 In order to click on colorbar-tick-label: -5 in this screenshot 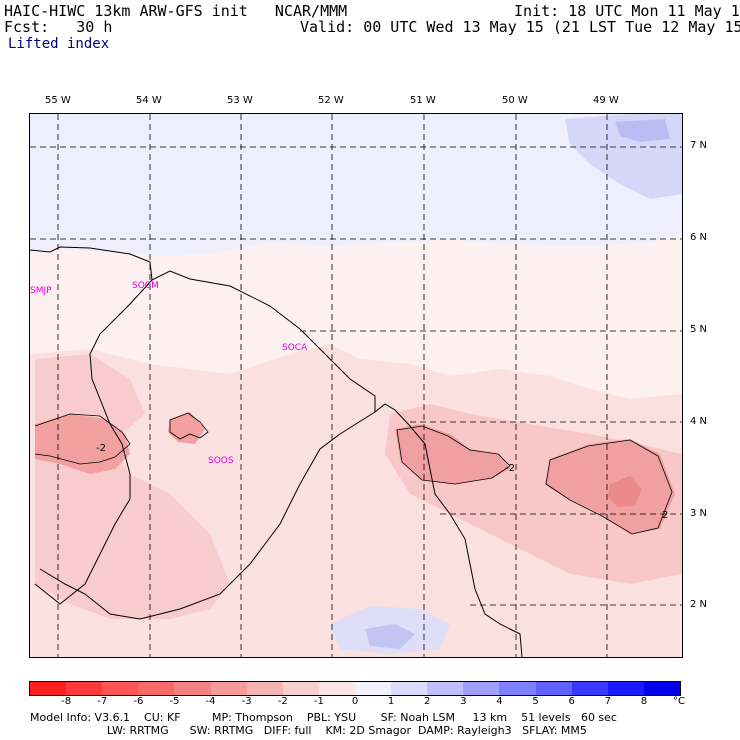, I will do `click(174, 701)`.